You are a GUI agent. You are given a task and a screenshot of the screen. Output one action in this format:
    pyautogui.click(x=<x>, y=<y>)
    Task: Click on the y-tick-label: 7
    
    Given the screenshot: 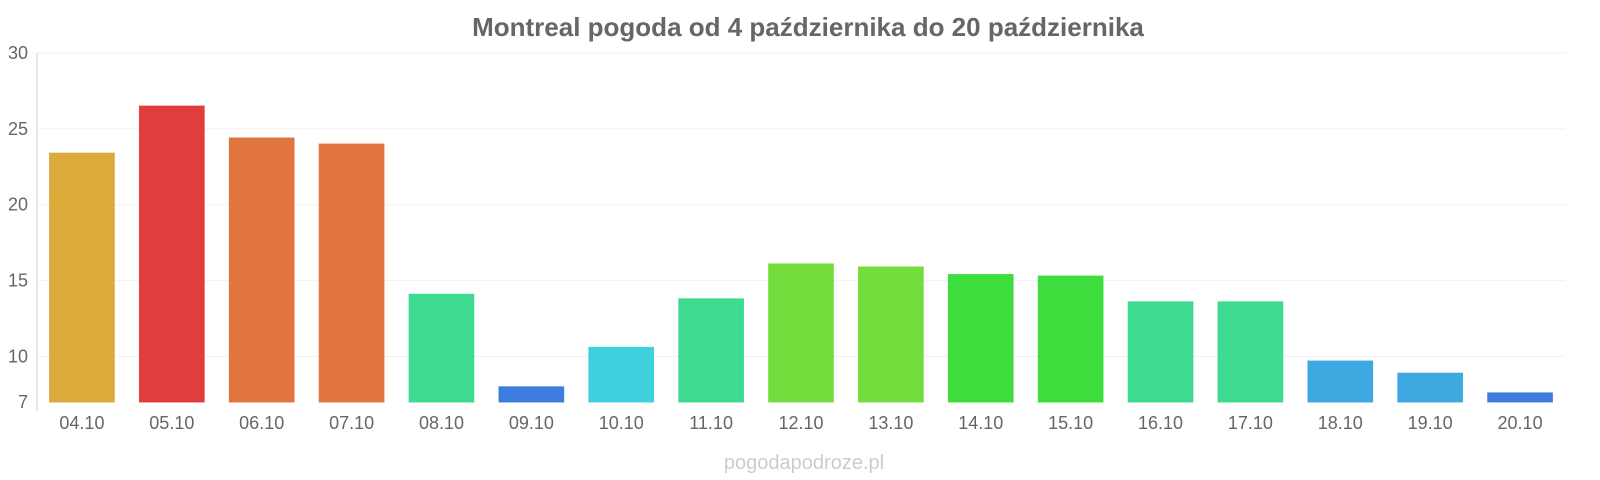 What is the action you would take?
    pyautogui.click(x=23, y=402)
    